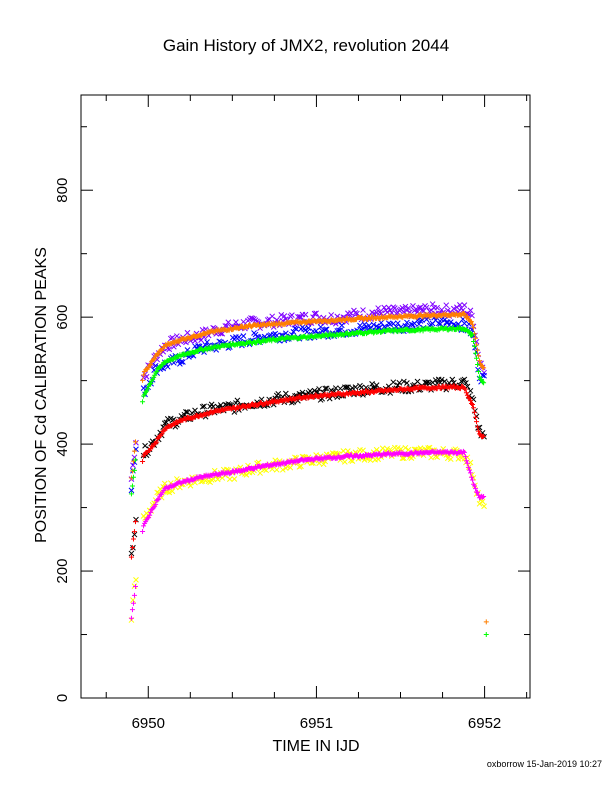 Image resolution: width=612 pixels, height=792 pixels. Describe the element at coordinates (62, 317) in the screenshot. I see `y-tick-label: 600` at that location.